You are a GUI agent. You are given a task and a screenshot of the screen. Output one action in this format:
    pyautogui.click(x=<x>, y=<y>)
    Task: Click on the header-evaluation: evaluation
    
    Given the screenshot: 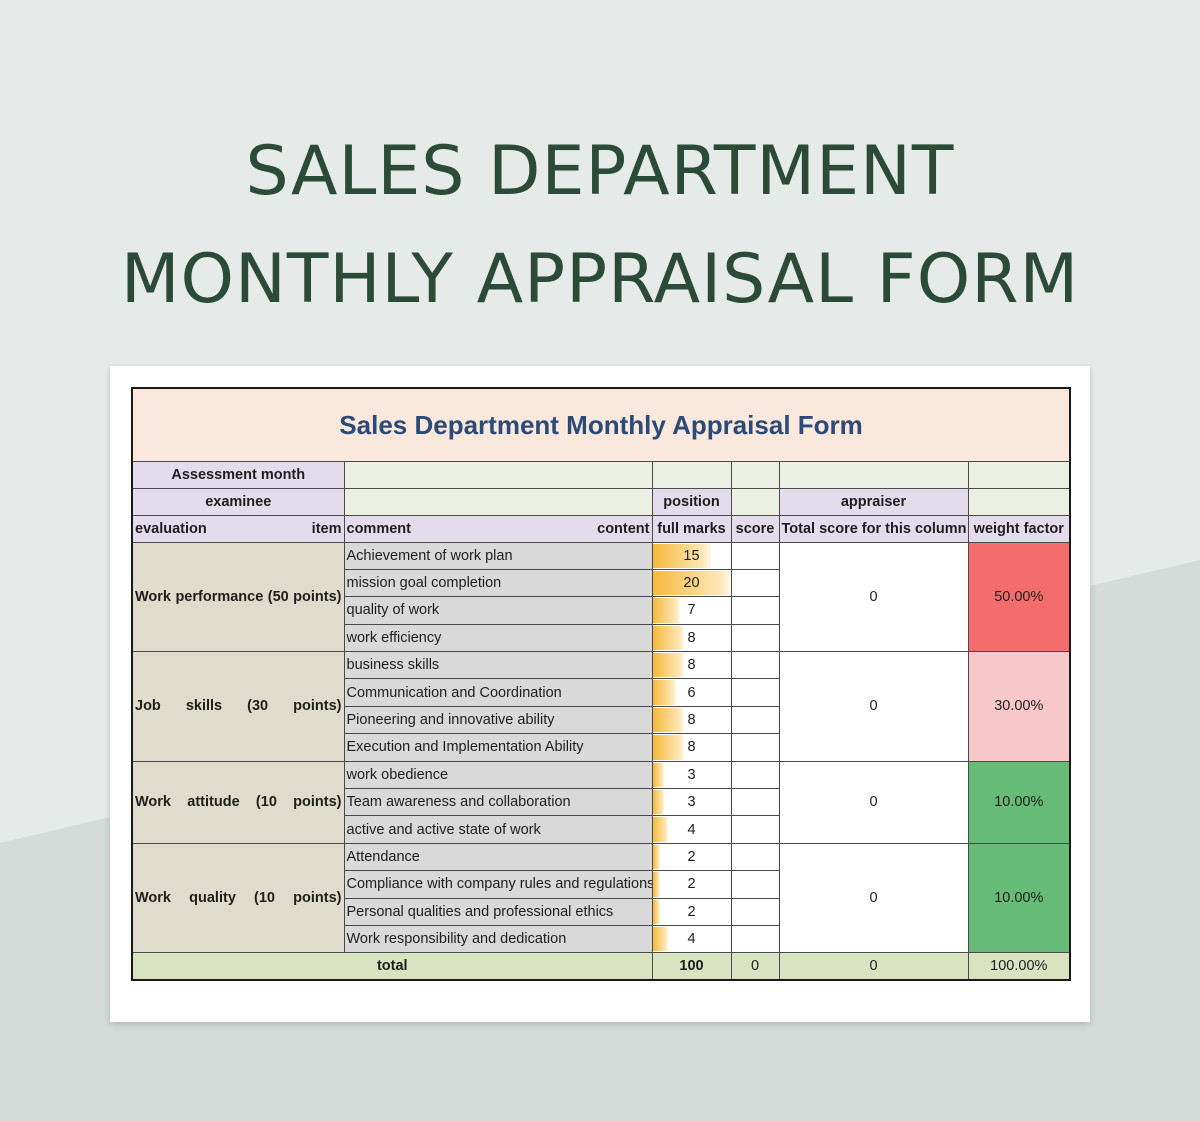 What is the action you would take?
    pyautogui.click(x=171, y=528)
    